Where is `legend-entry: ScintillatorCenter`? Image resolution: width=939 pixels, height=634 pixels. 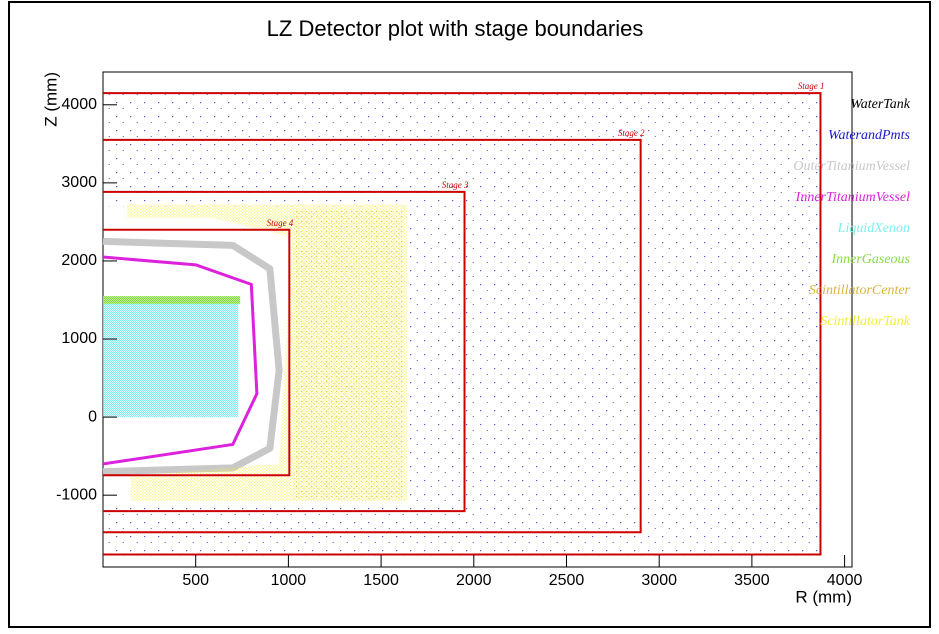
legend-entry: ScintillatorCenter is located at coordinates (860, 290).